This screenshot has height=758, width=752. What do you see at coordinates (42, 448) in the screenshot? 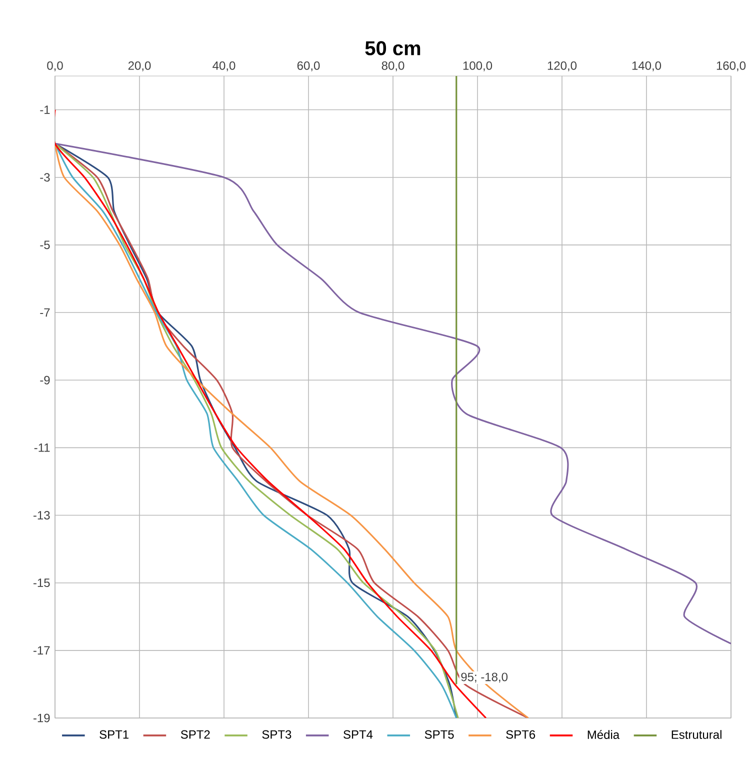
I see `y-tick-label: -11` at bounding box center [42, 448].